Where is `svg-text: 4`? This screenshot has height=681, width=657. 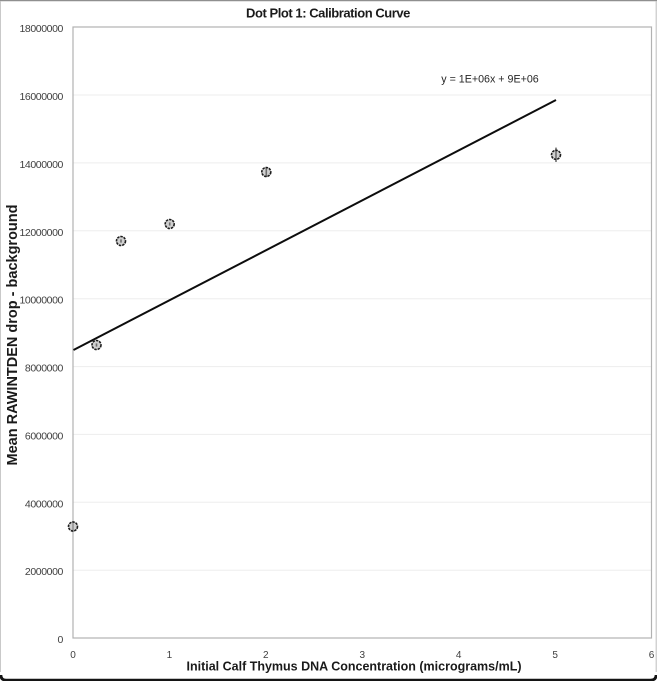 svg-text: 4 is located at coordinates (459, 655).